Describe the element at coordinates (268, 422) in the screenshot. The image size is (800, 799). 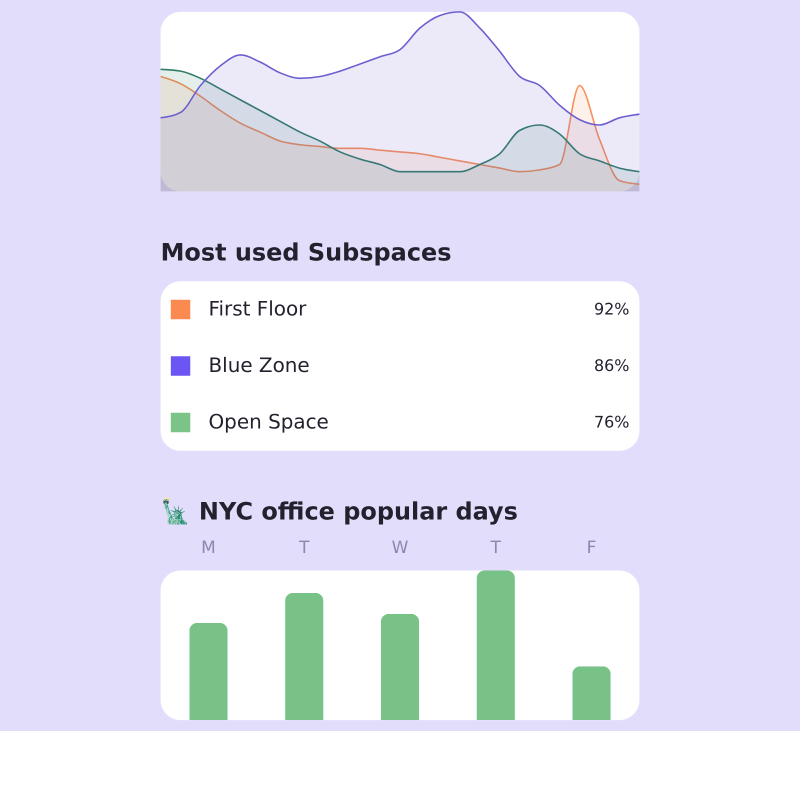
I see `category-label: Open Space` at that location.